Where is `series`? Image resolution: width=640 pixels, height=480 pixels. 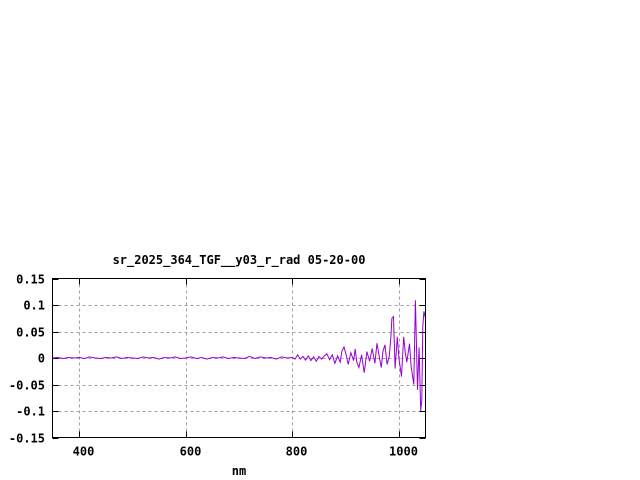
series is located at coordinates (239, 356).